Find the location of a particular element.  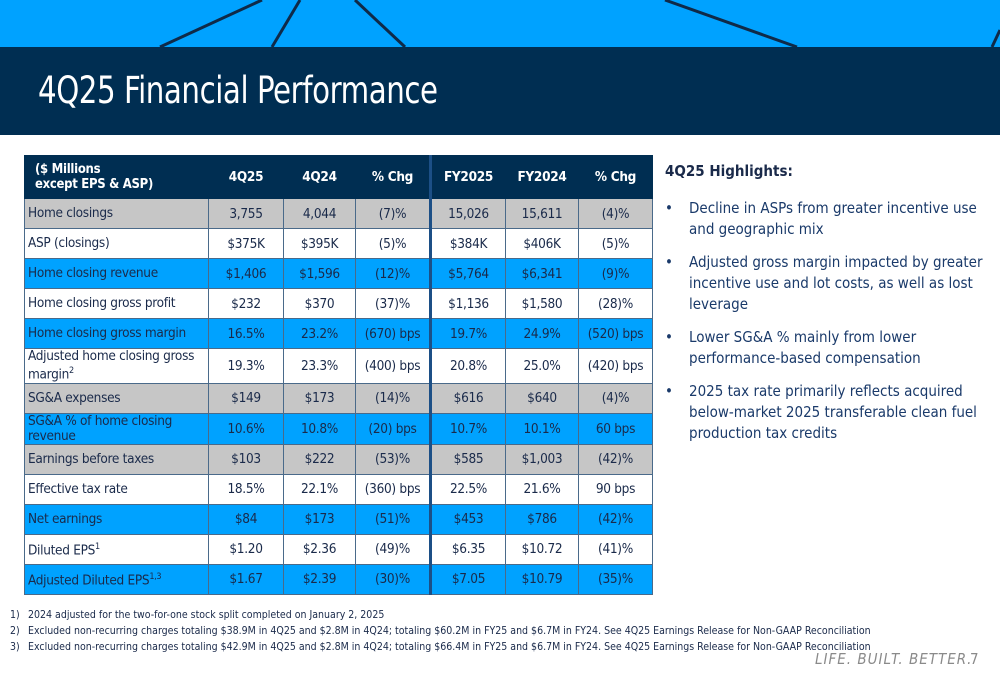

footnote-number: 2) is located at coordinates (15, 631).